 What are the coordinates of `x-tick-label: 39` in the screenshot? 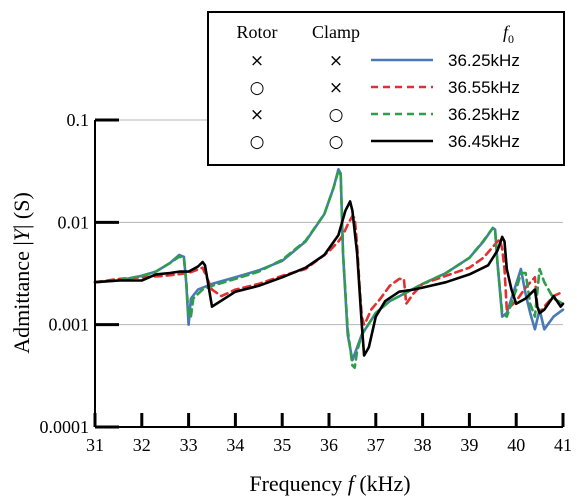 It's located at (469, 445).